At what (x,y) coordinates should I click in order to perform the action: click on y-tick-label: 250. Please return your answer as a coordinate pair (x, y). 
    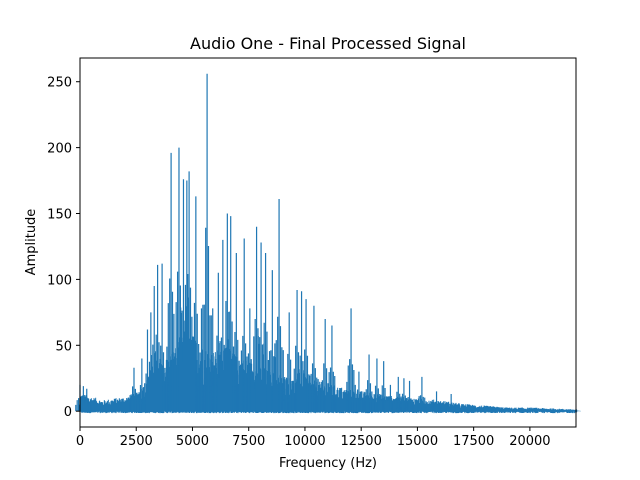
    Looking at the image, I should click on (59, 83).